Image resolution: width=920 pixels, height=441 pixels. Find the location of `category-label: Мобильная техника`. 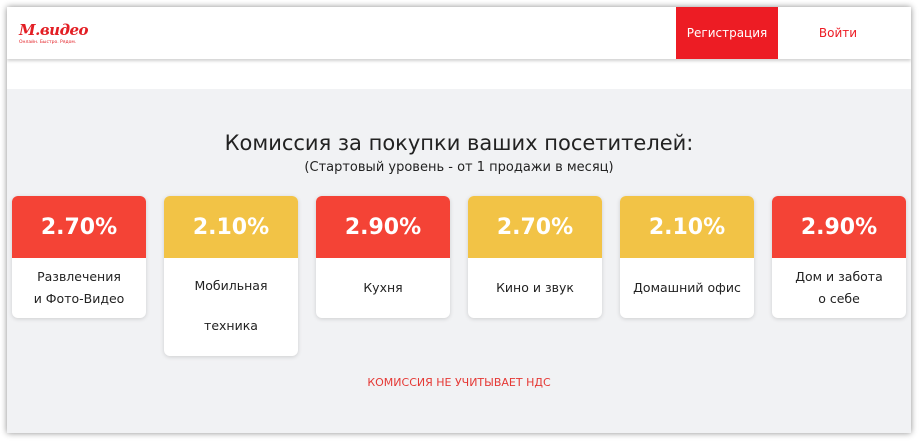

category-label: Мобильная техника is located at coordinates (231, 305).